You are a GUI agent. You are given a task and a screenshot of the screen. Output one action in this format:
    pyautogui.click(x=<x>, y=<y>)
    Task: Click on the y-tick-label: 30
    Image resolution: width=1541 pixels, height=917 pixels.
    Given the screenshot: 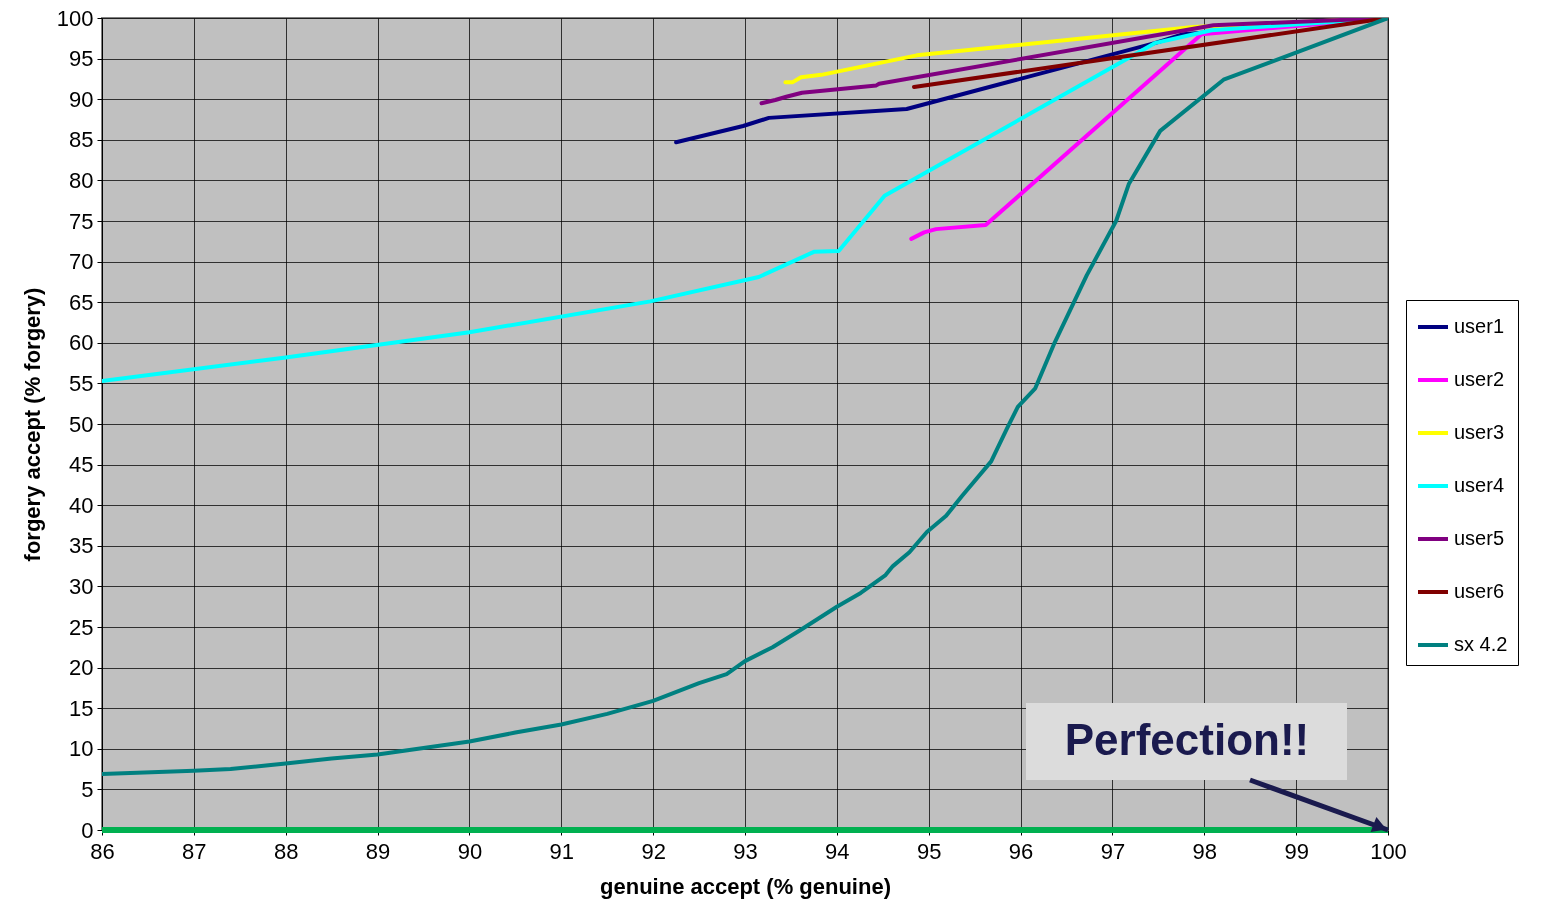 What is the action you would take?
    pyautogui.click(x=81, y=586)
    